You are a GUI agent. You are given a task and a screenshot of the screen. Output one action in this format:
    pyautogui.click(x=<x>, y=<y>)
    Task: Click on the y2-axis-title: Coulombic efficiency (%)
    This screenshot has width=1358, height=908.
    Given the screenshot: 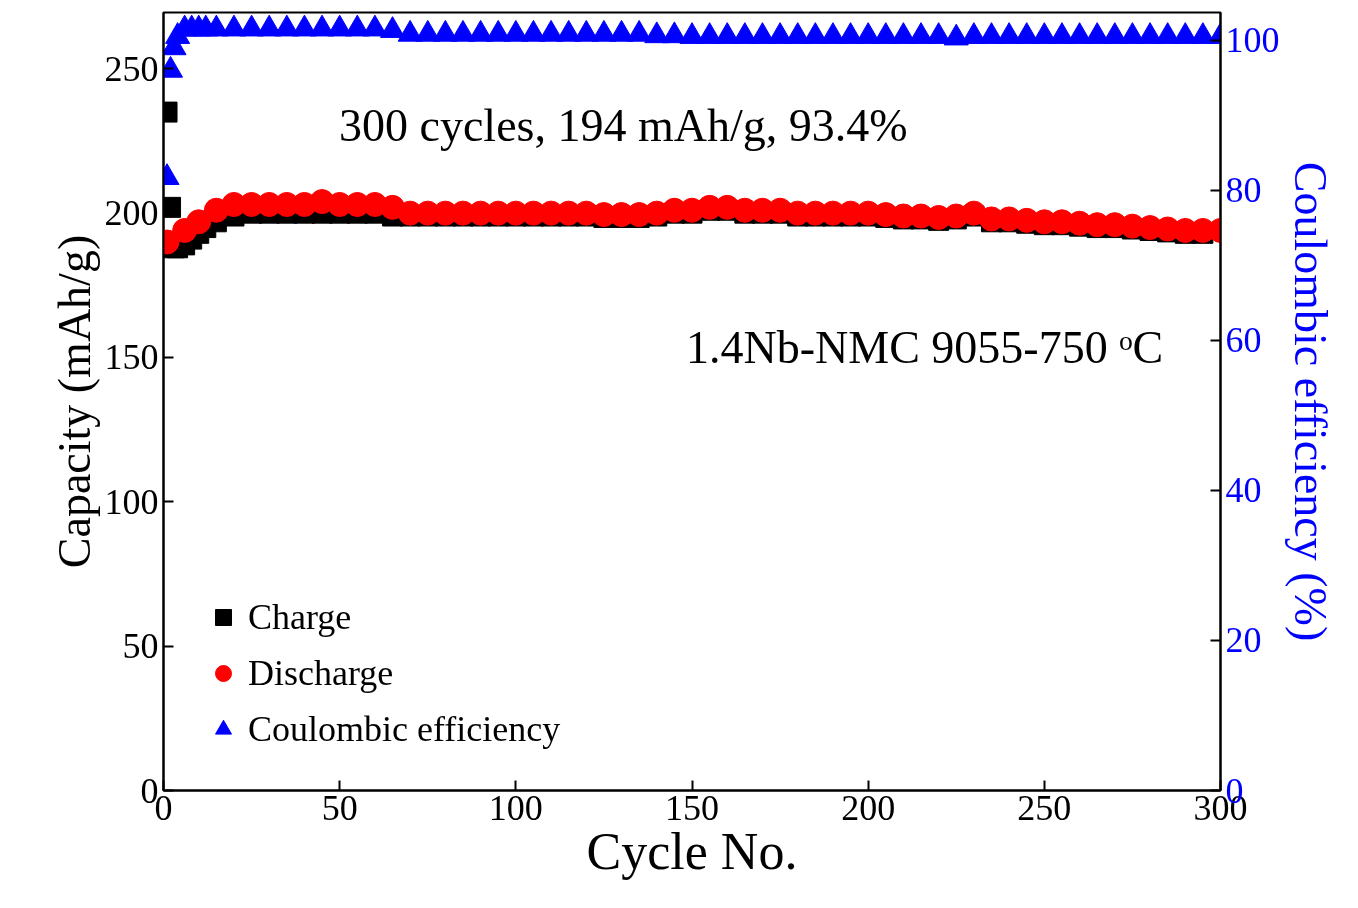 What is the action you would take?
    pyautogui.click(x=1310, y=401)
    